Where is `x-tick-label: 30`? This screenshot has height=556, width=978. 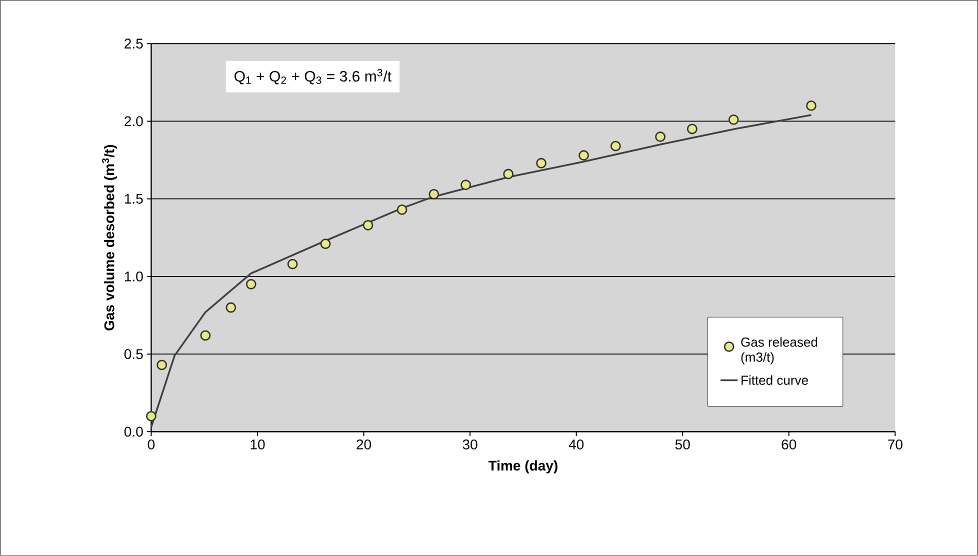 x-tick-label: 30 is located at coordinates (470, 445).